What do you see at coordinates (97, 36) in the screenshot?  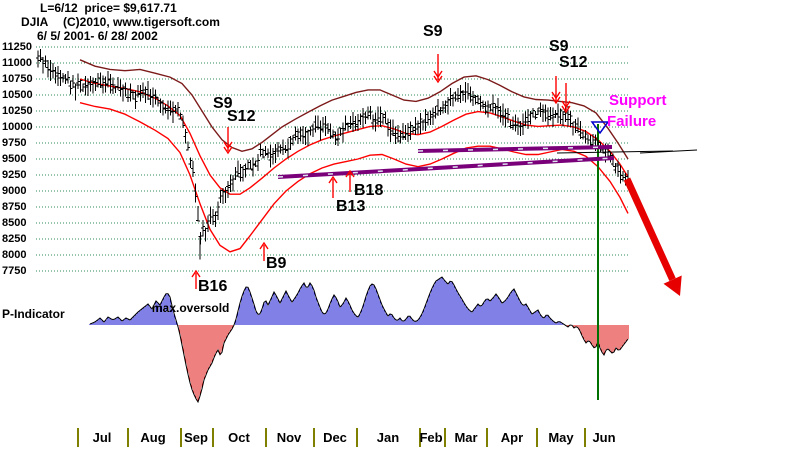 I see `date-range-label: 6/ 5/ 2001- 6/ 28/ 2002` at bounding box center [97, 36].